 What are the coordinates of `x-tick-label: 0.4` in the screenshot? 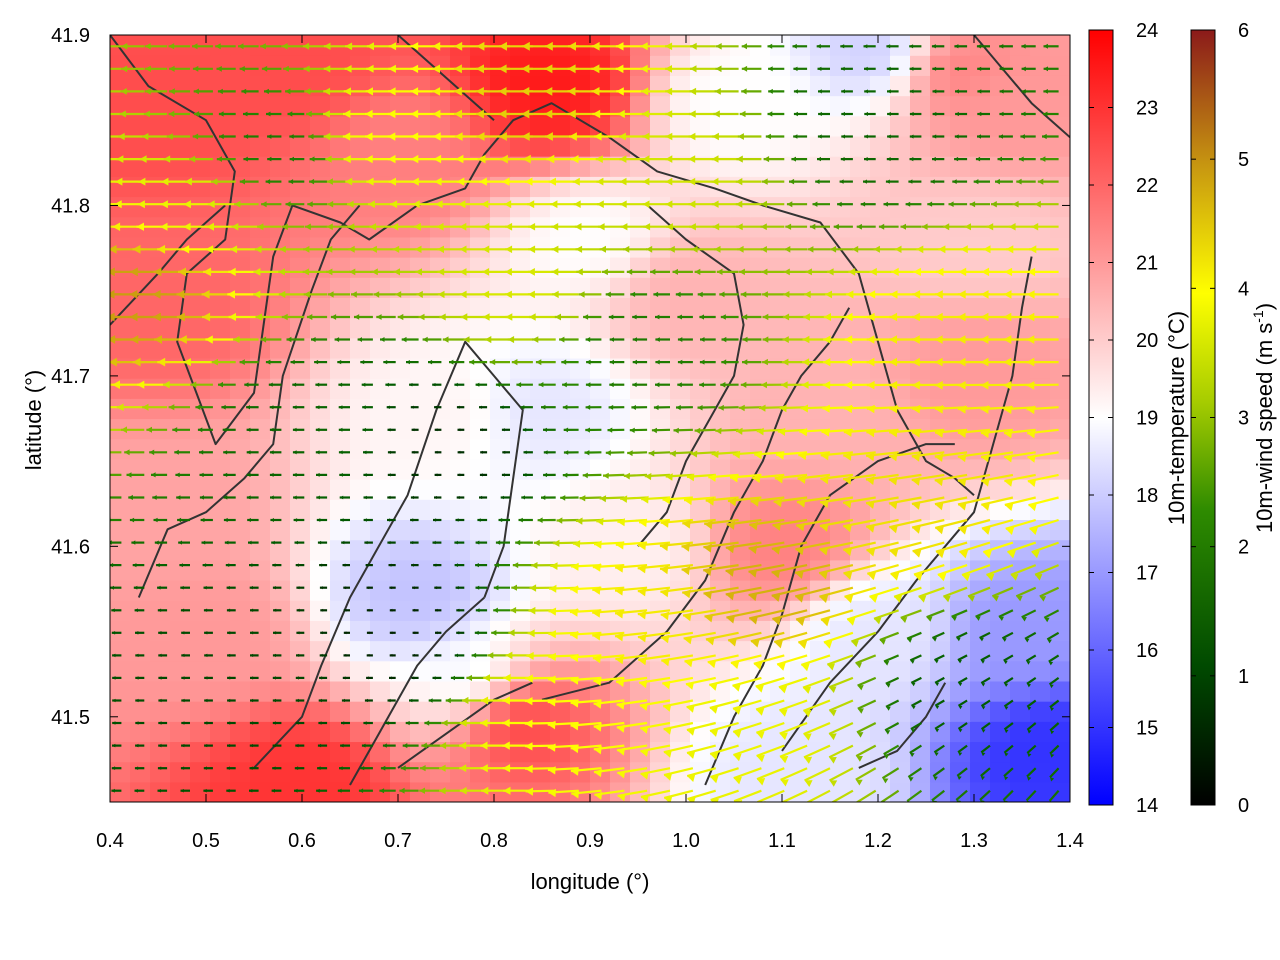 It's located at (110, 841).